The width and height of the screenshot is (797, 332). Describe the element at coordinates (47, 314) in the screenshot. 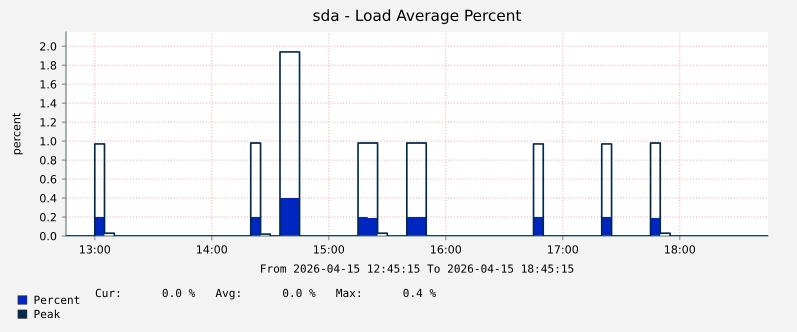

I see `legend-label: Peak` at that location.